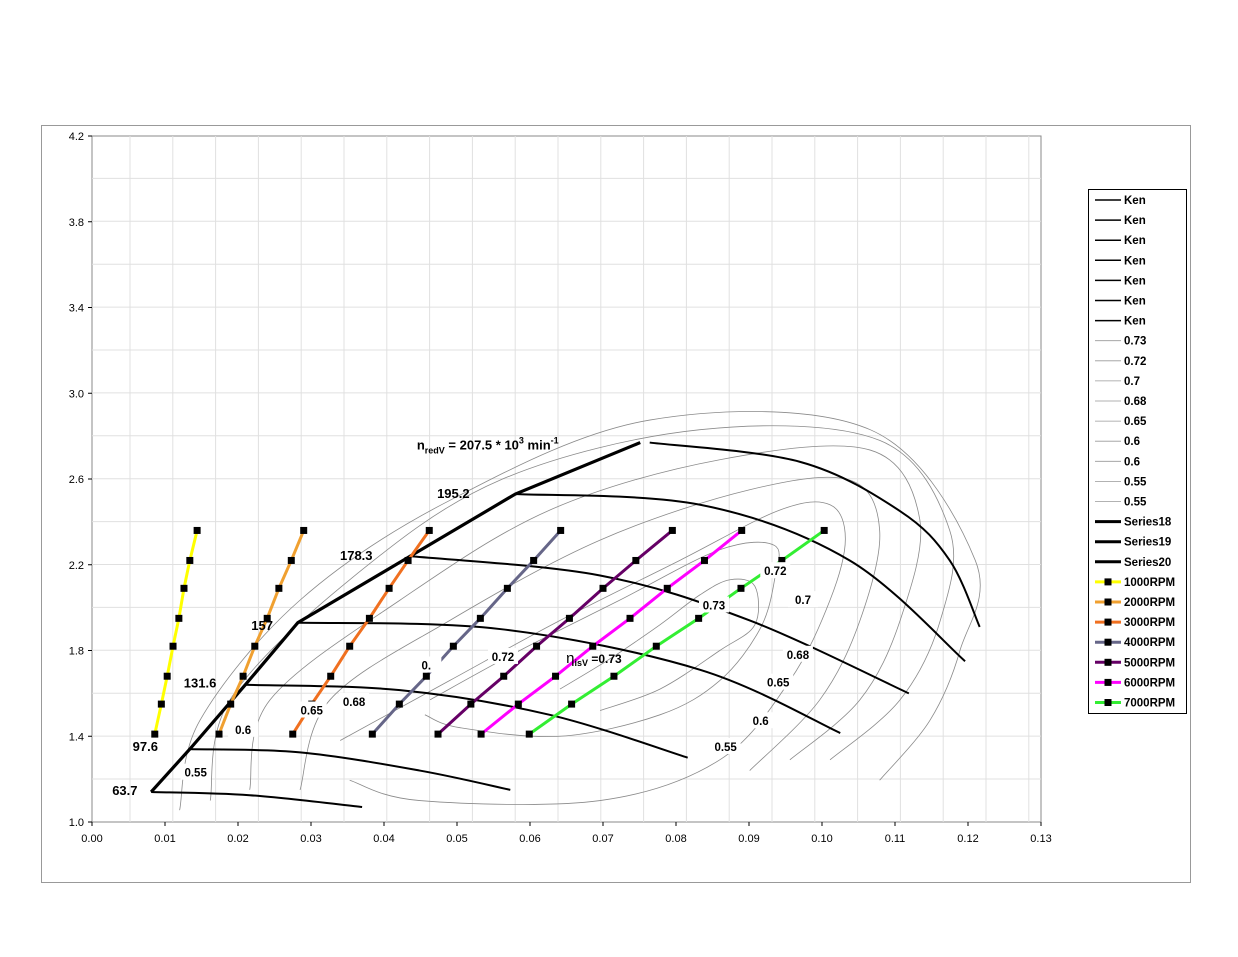 Image resolution: width=1238 pixels, height=957 pixels. I want to click on legend-entry: 0.65, so click(1135, 422).